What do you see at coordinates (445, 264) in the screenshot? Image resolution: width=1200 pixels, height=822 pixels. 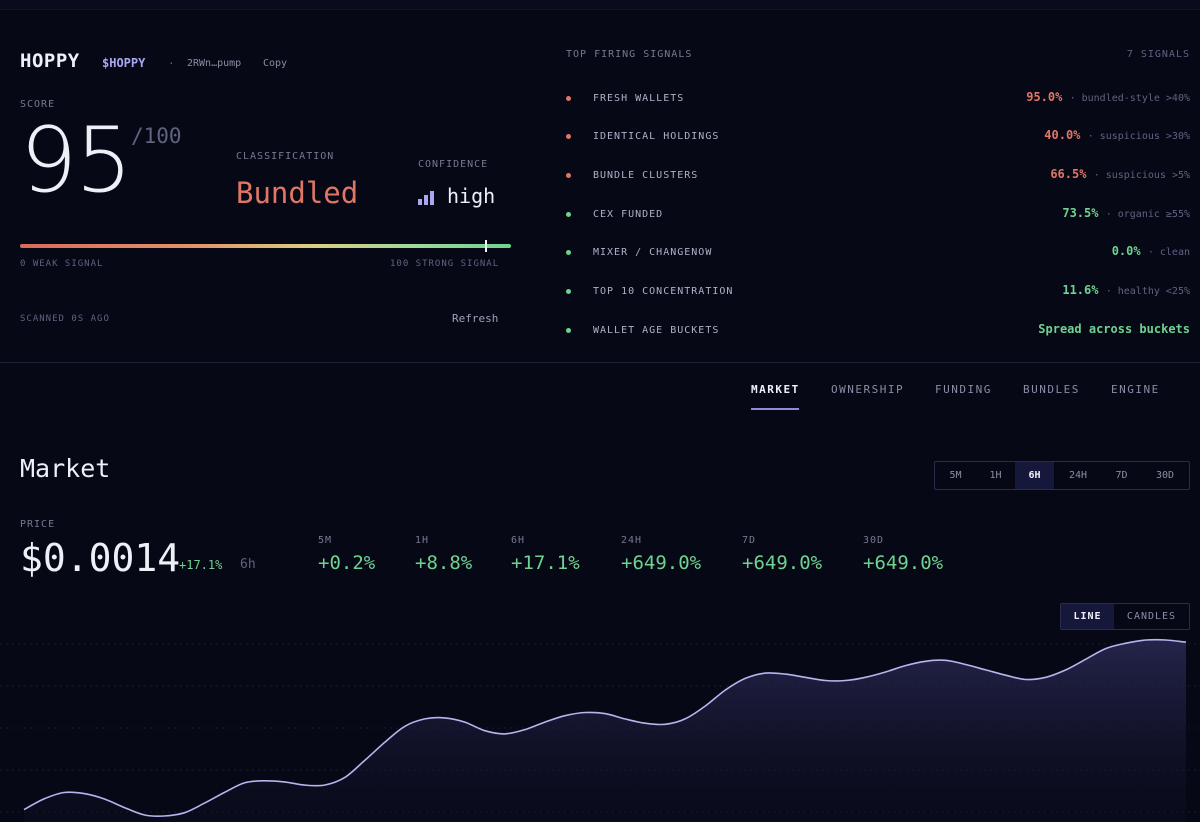 I see `gauge-max-label: 100 STRONG SIGNAL` at bounding box center [445, 264].